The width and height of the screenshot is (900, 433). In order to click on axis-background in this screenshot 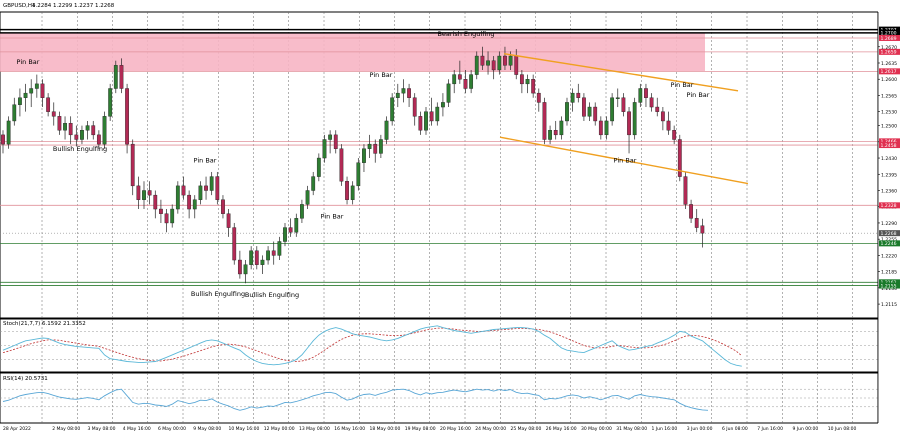, I will do `click(889, 216)`.